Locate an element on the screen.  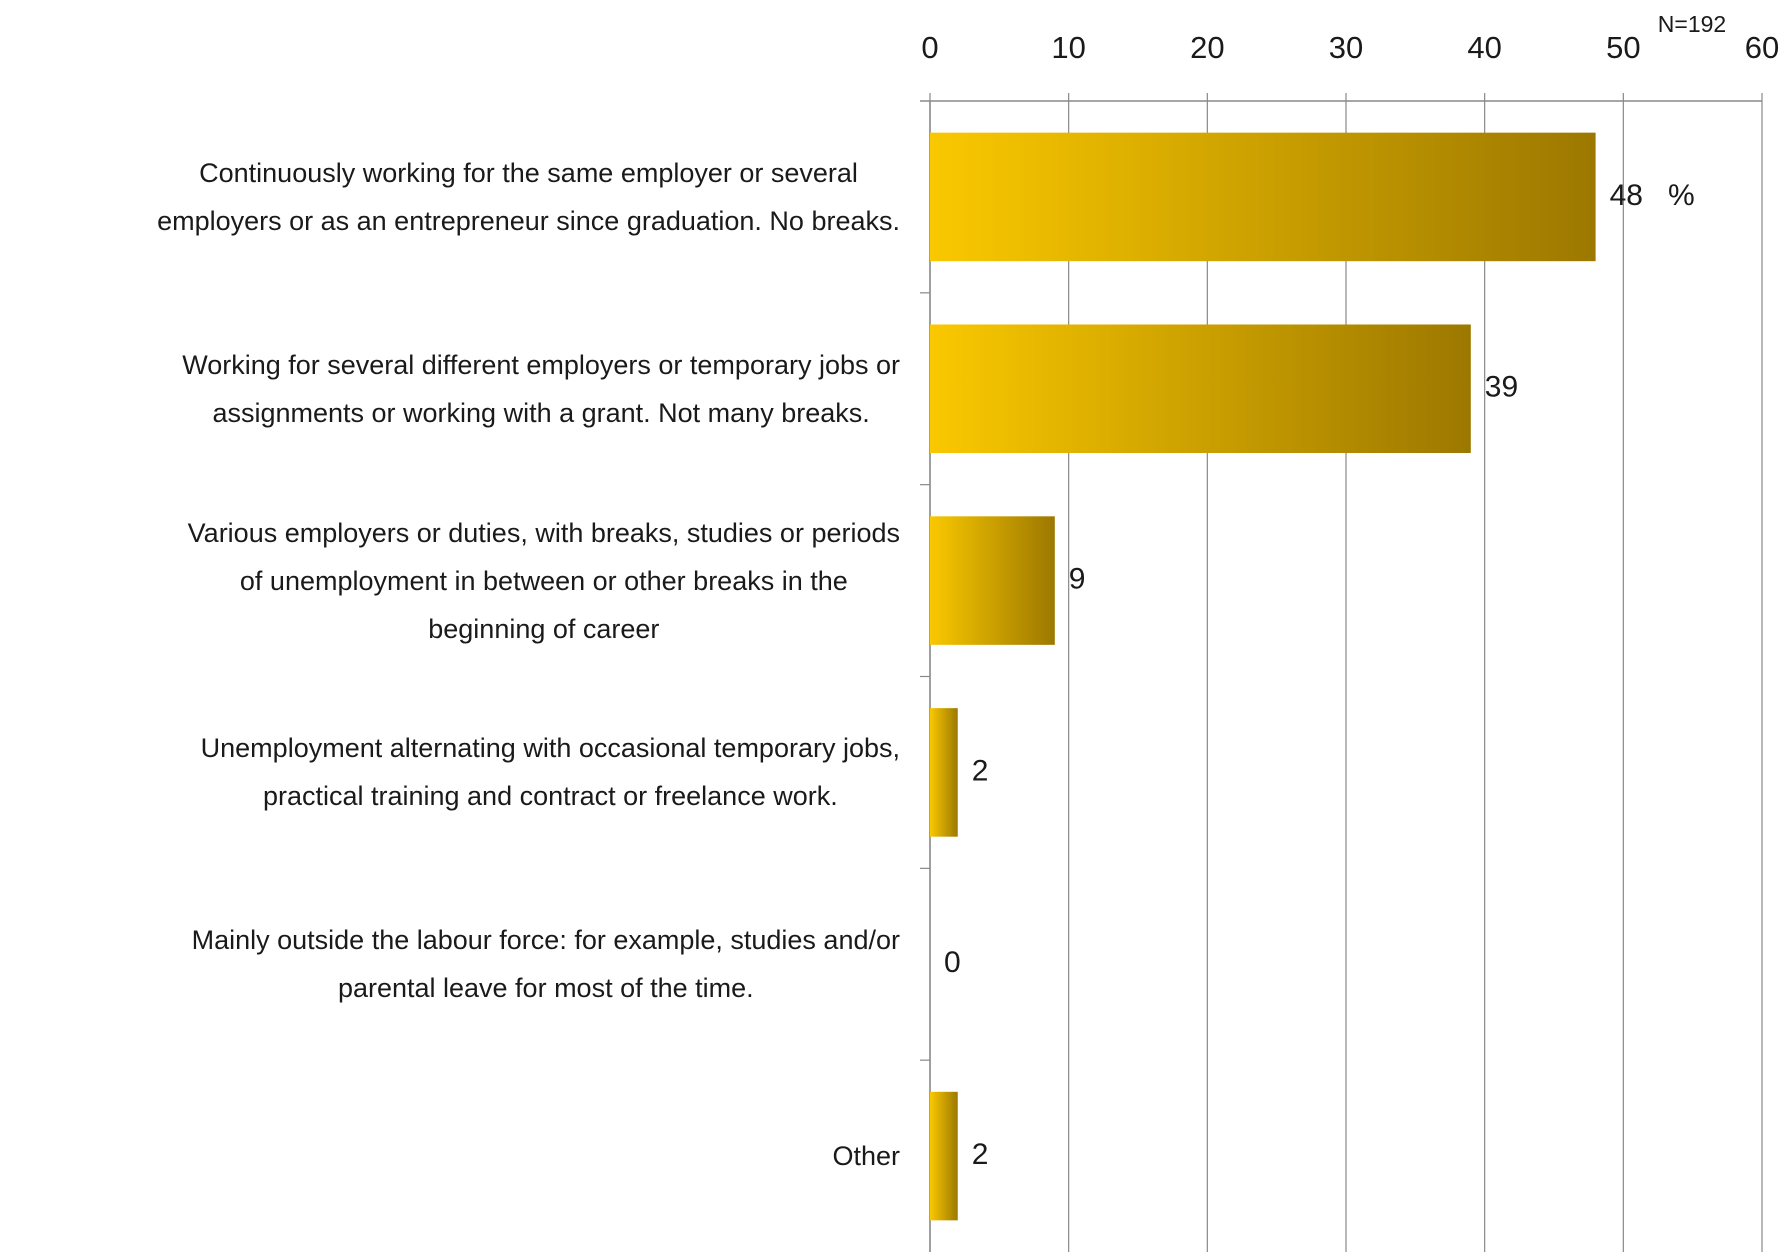
value-label: 9 is located at coordinates (1077, 579).